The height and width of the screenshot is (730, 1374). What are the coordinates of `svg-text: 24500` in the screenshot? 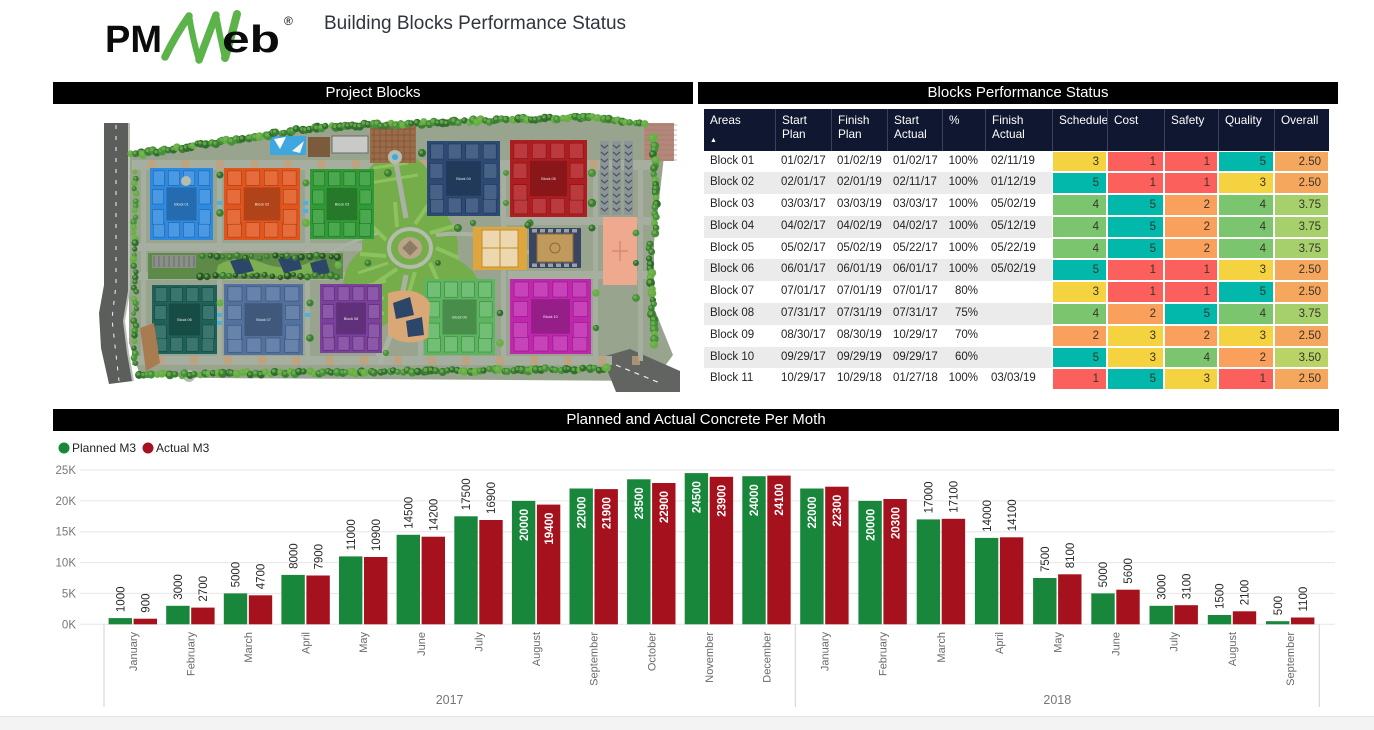 It's located at (698, 497).